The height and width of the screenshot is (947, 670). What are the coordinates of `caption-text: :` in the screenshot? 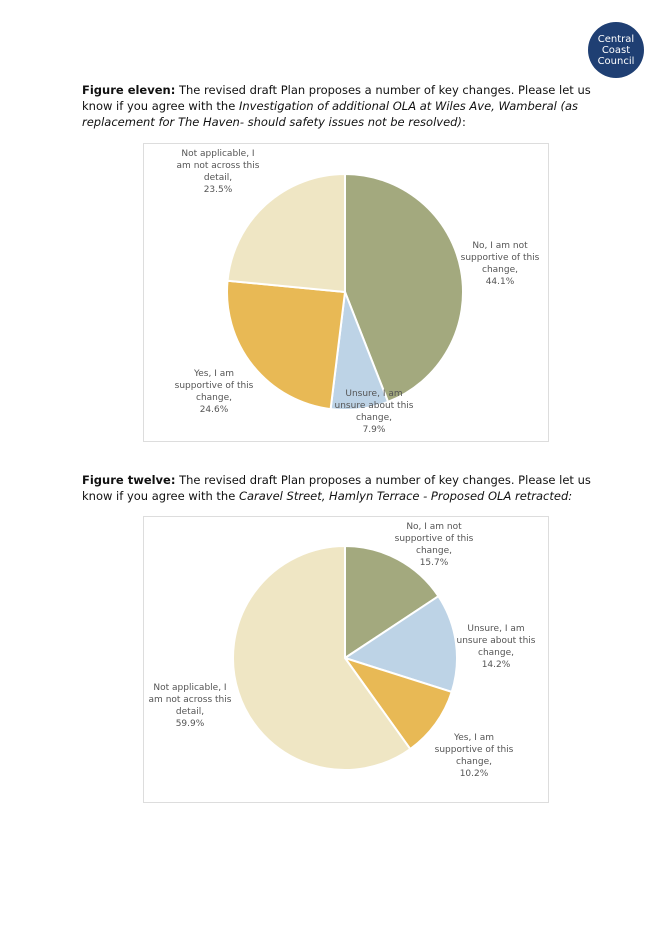 It's located at (463, 122).